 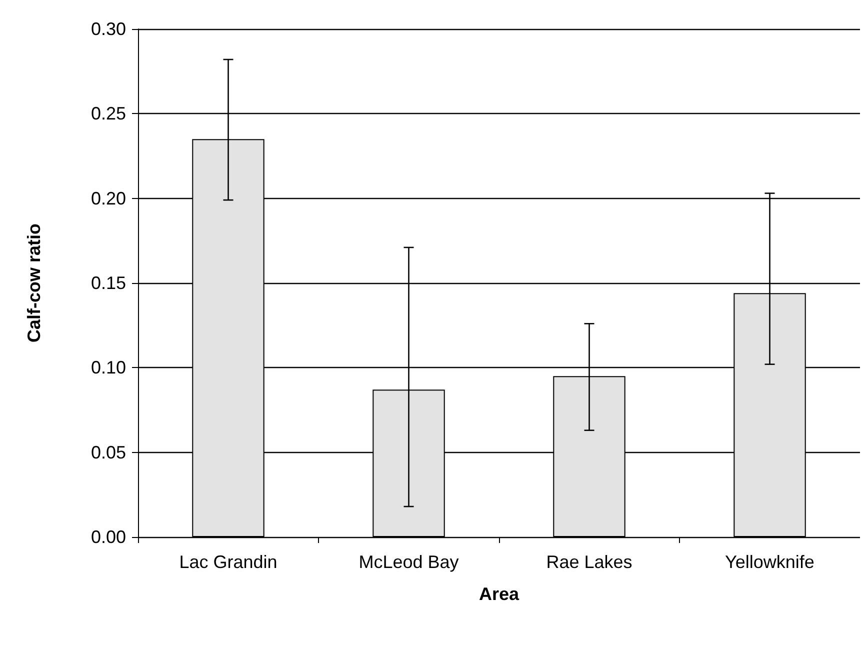 I want to click on y-tick-label: 0.10, so click(x=108, y=368).